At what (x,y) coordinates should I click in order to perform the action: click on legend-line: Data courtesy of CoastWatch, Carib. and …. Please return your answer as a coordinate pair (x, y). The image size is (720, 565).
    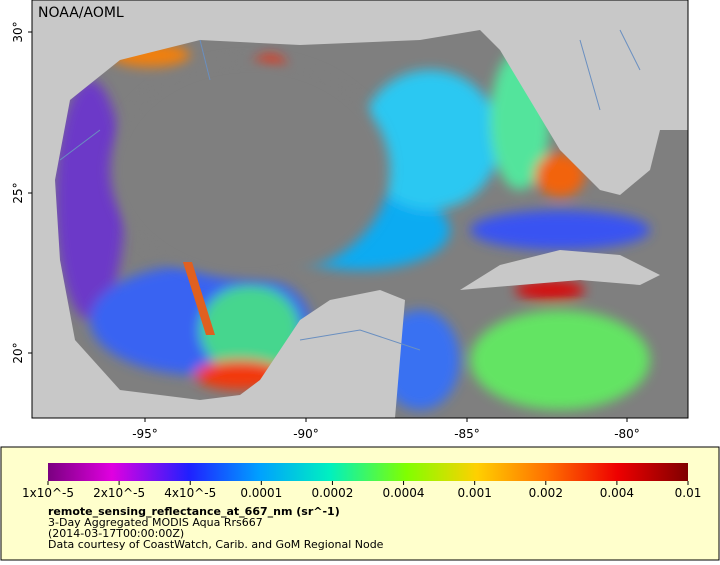
    Looking at the image, I should click on (216, 544).